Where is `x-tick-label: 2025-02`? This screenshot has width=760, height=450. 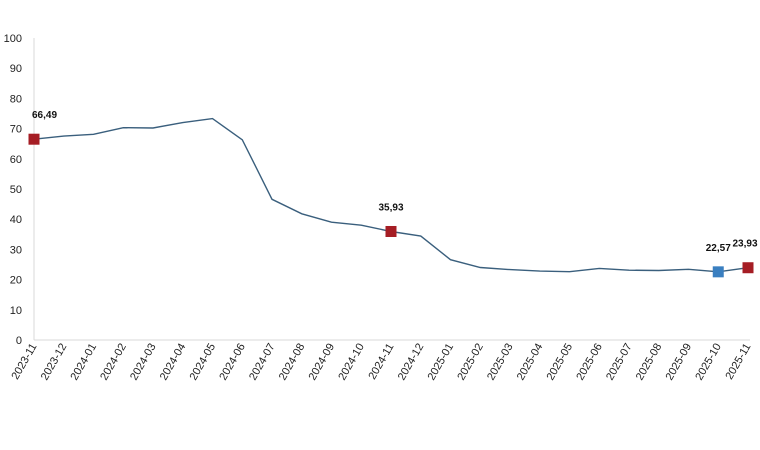 x-tick-label: 2025-02 is located at coordinates (470, 362).